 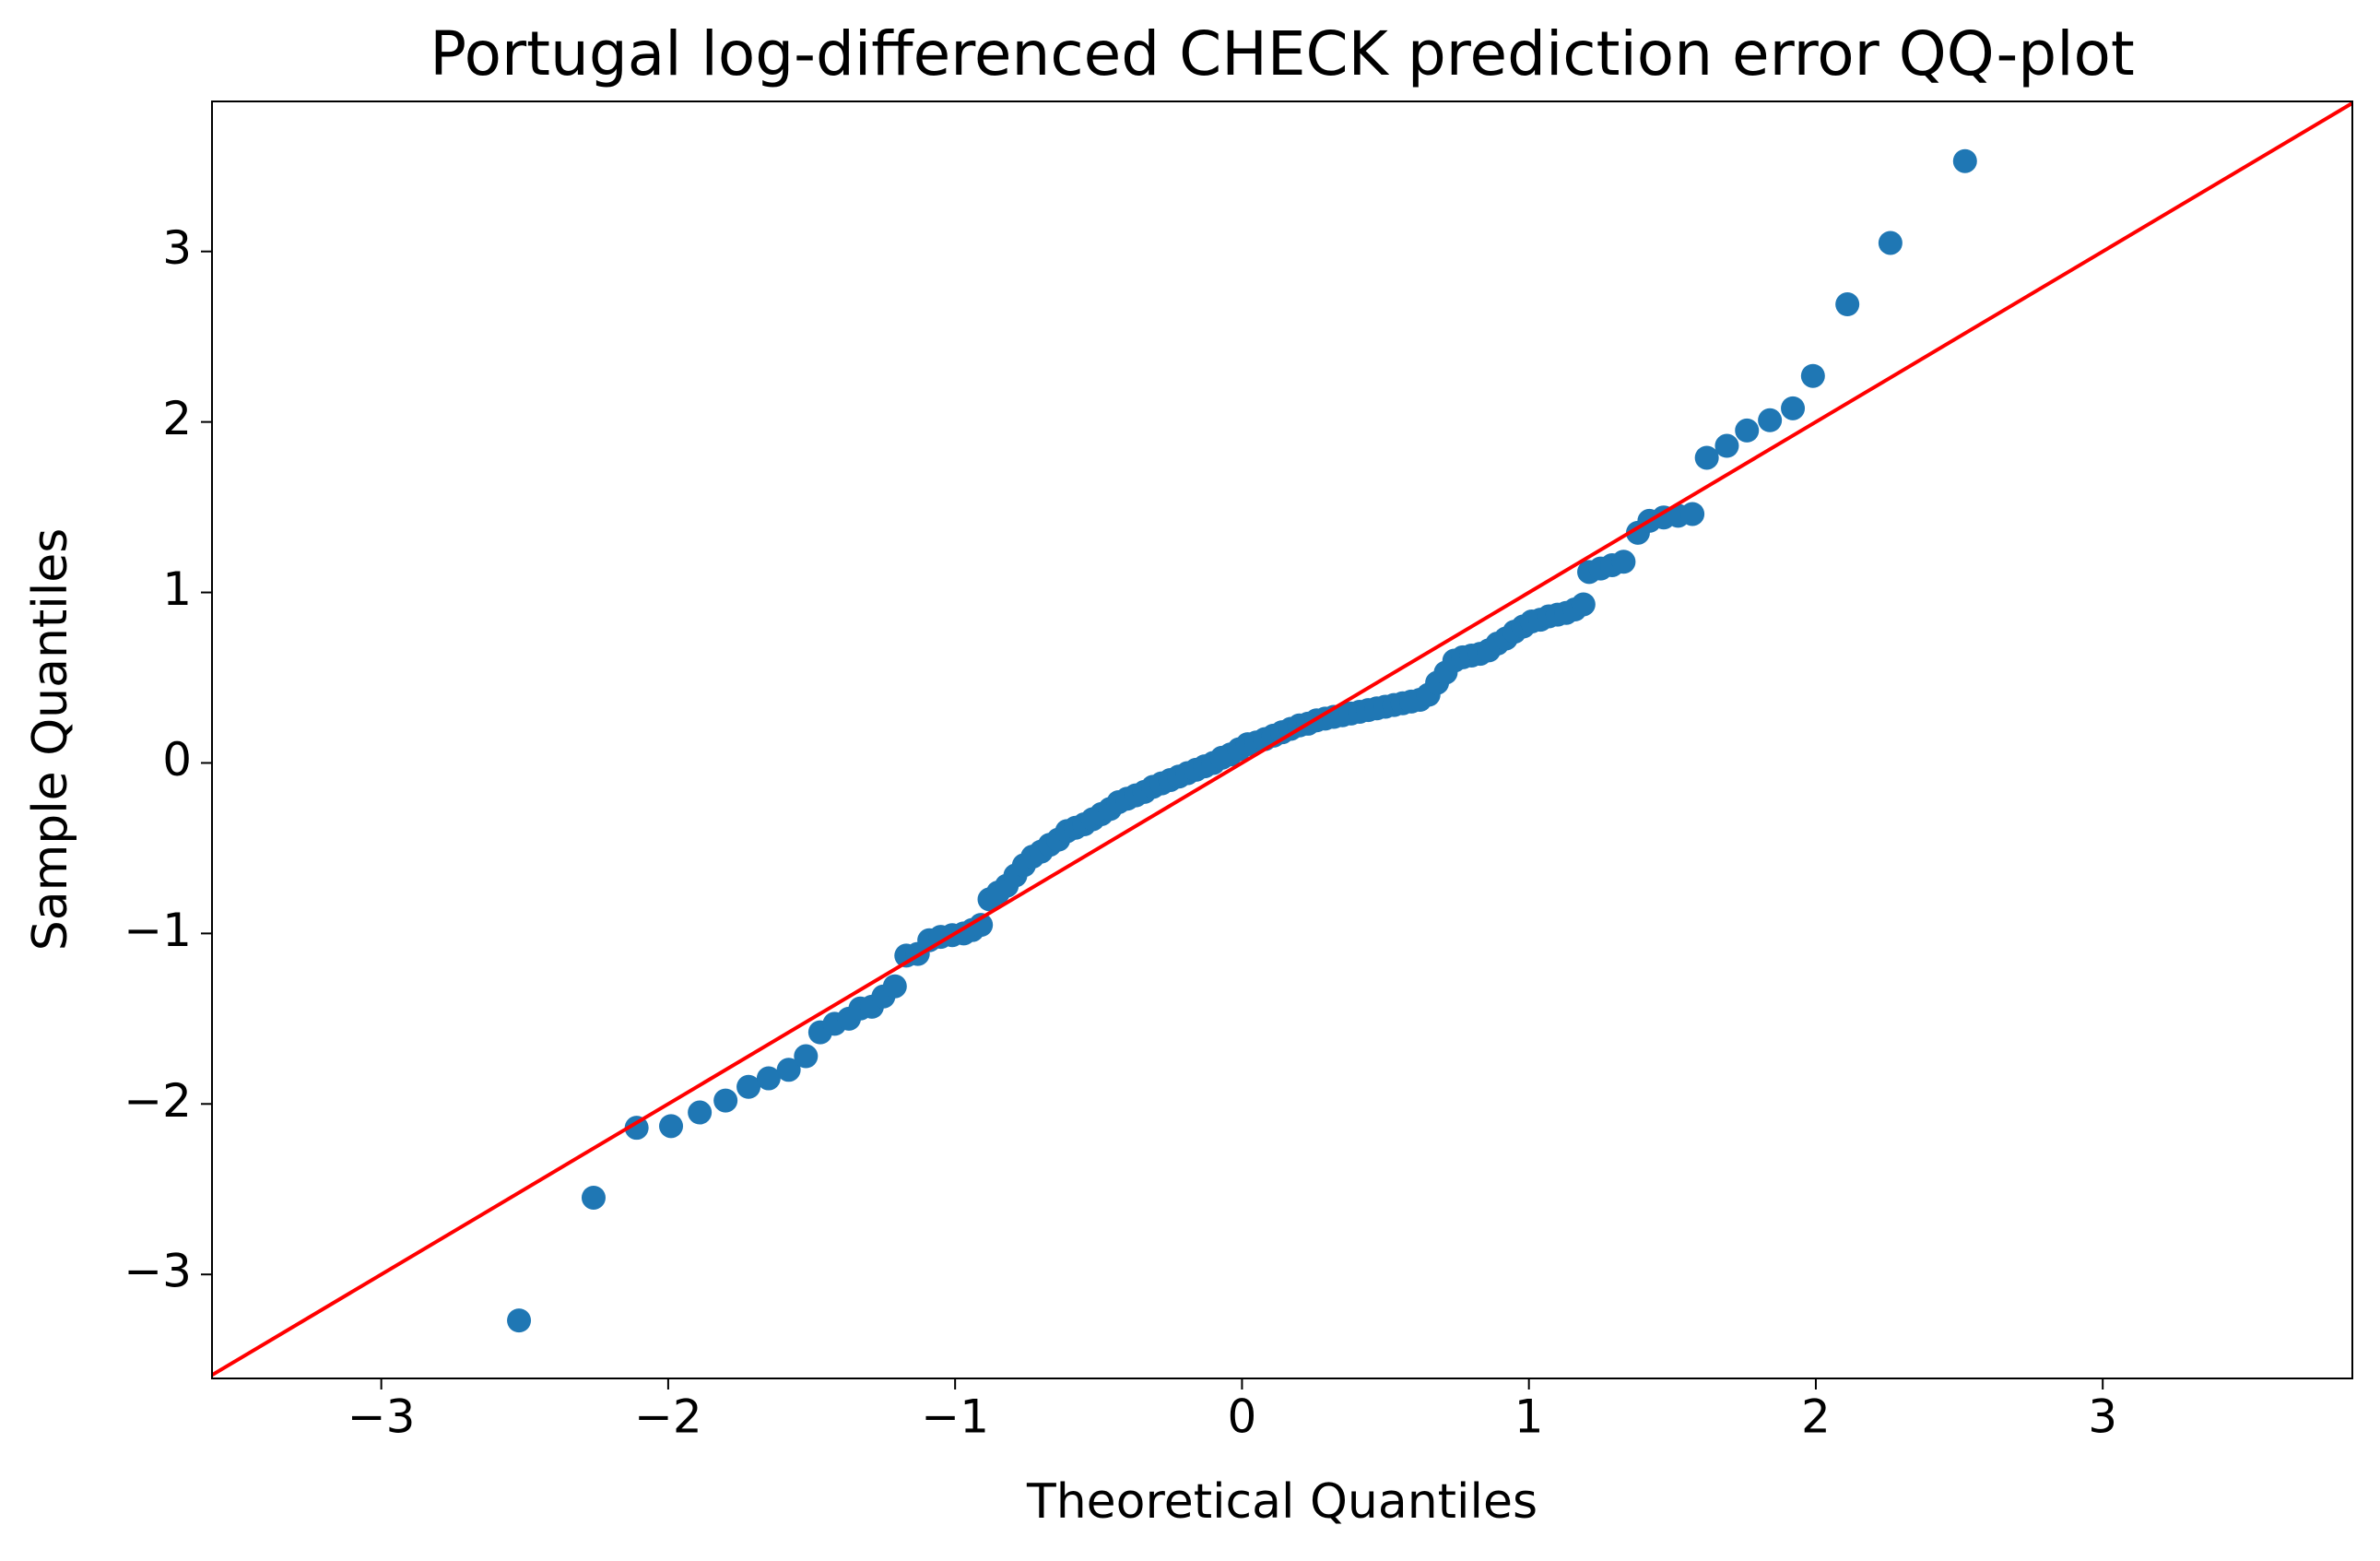 What do you see at coordinates (382, 1417) in the screenshot?
I see `x-tick-label: −3` at bounding box center [382, 1417].